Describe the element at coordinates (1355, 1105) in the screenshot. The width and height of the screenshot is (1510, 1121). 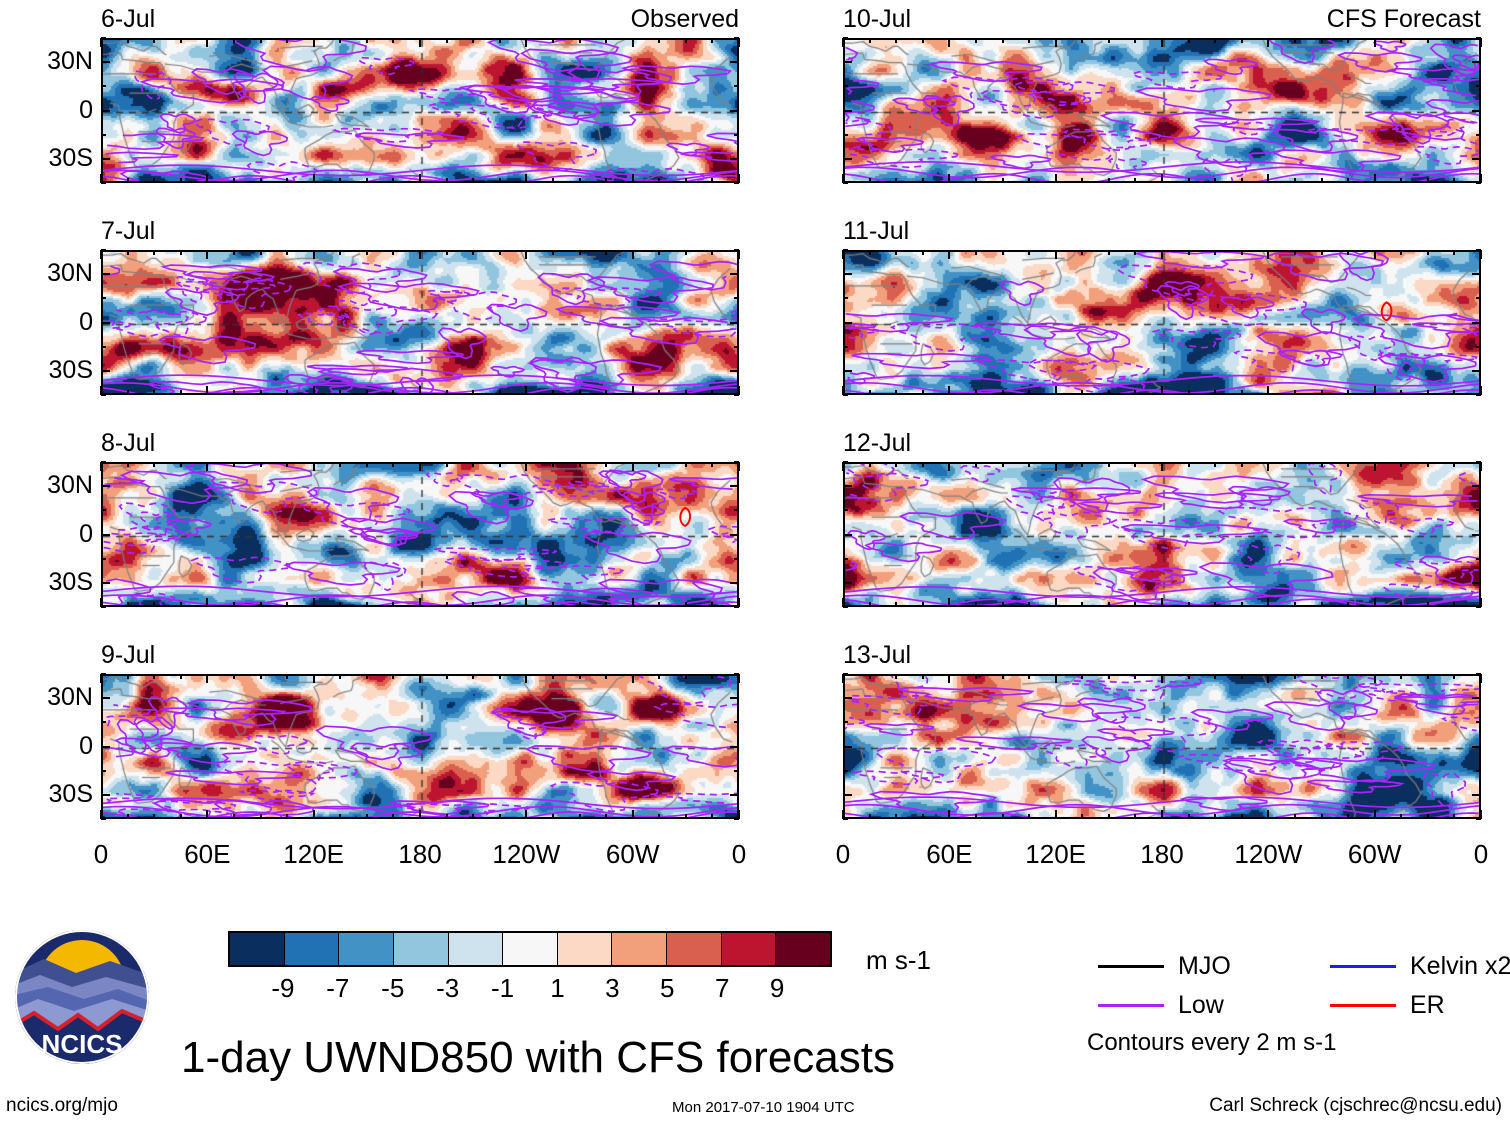
I see `footer-author: Carl Schreck (cjschrec@ncsu.edu)` at that location.